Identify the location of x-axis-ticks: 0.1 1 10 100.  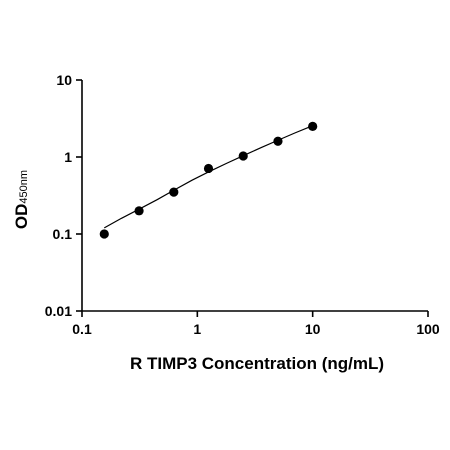
(256, 324).